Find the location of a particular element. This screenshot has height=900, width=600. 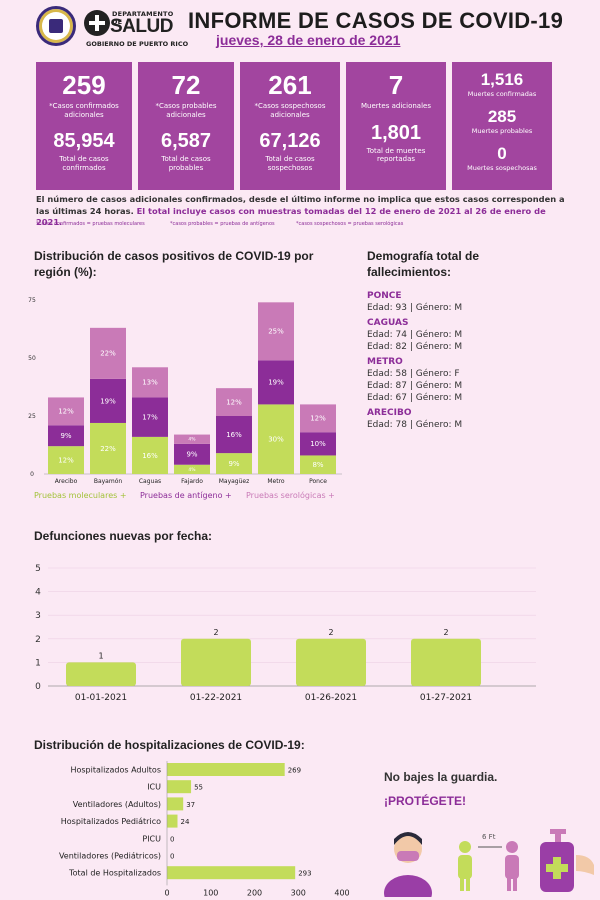

x-tick-label: Mayagüez is located at coordinates (234, 481).